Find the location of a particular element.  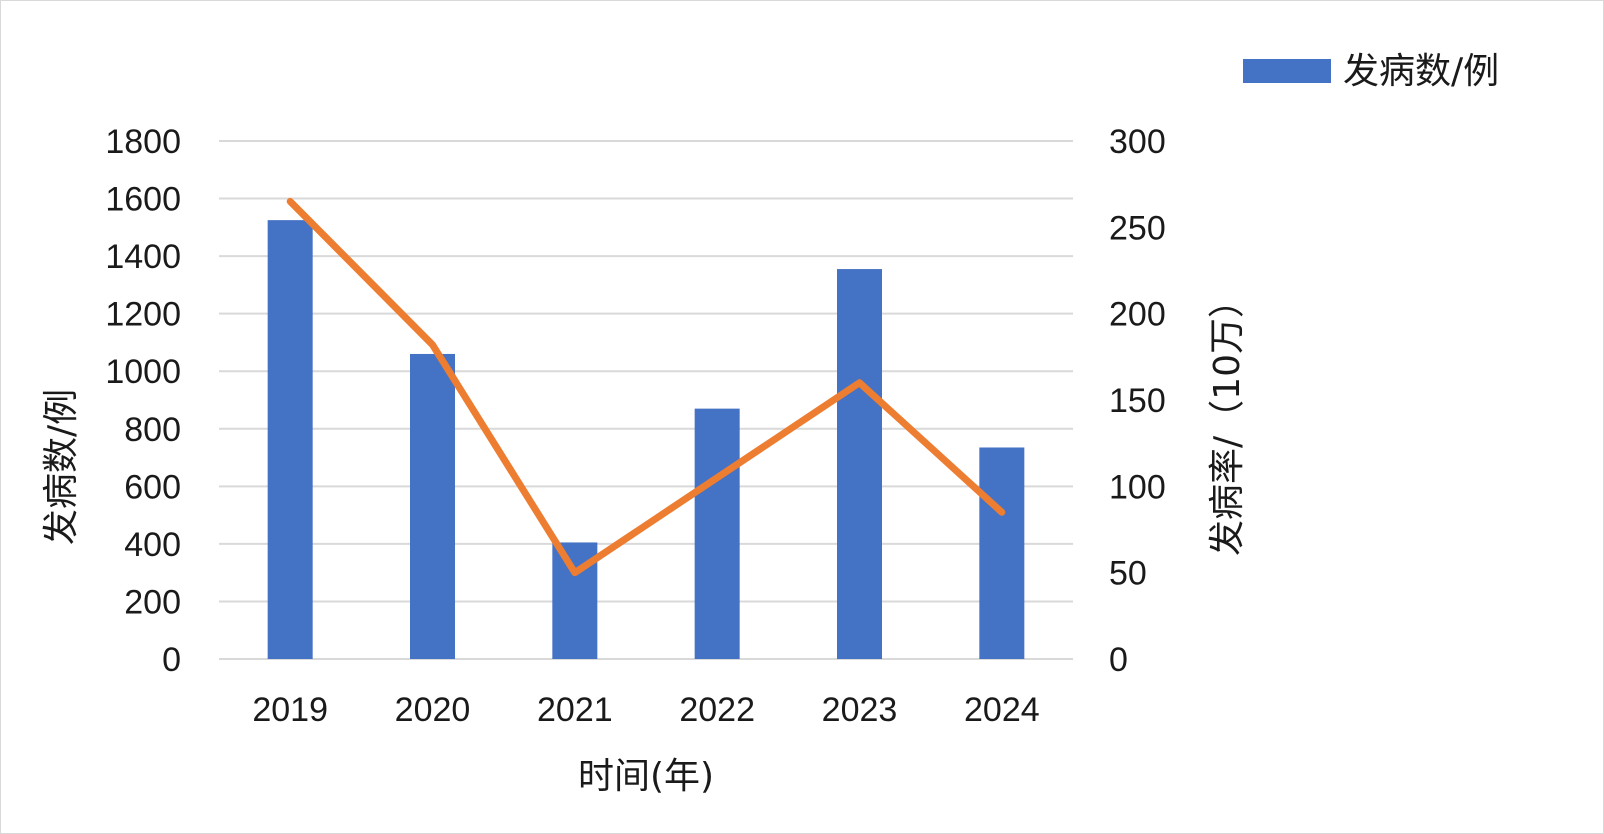

right-axis-ticks: 0 50 100 150 200 250 300 is located at coordinates (1137, 401).